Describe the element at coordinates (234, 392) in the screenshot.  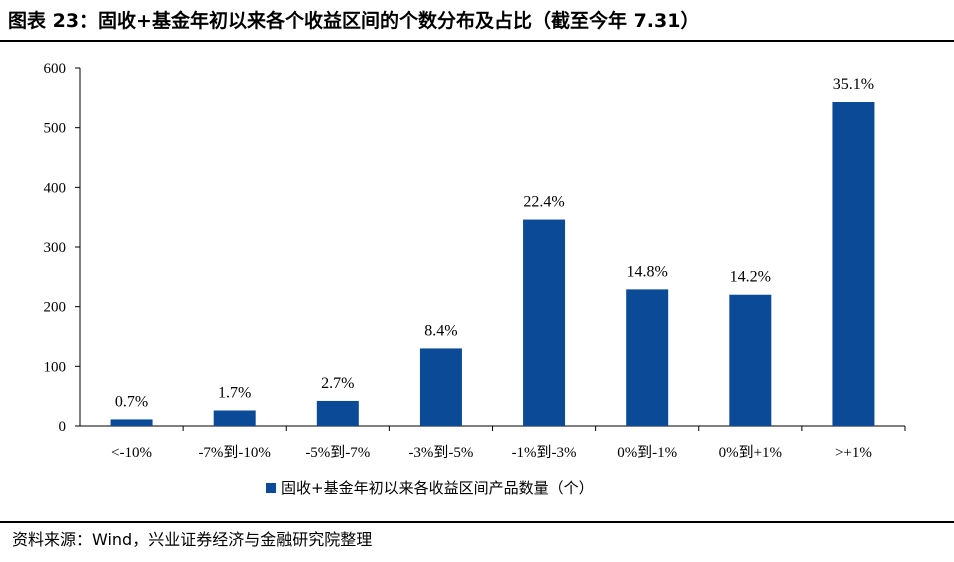
I see `bar-data-label: 1.7%` at that location.